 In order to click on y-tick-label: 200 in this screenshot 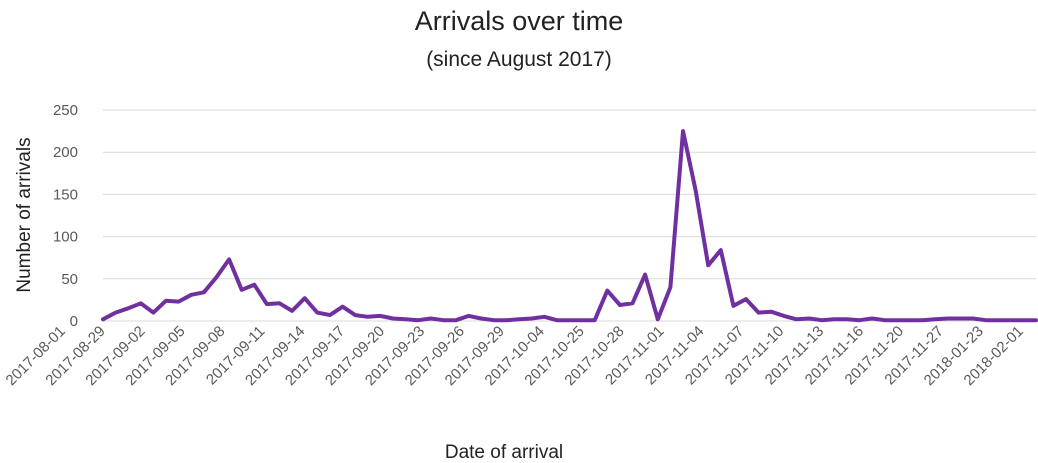, I will do `click(65, 152)`.